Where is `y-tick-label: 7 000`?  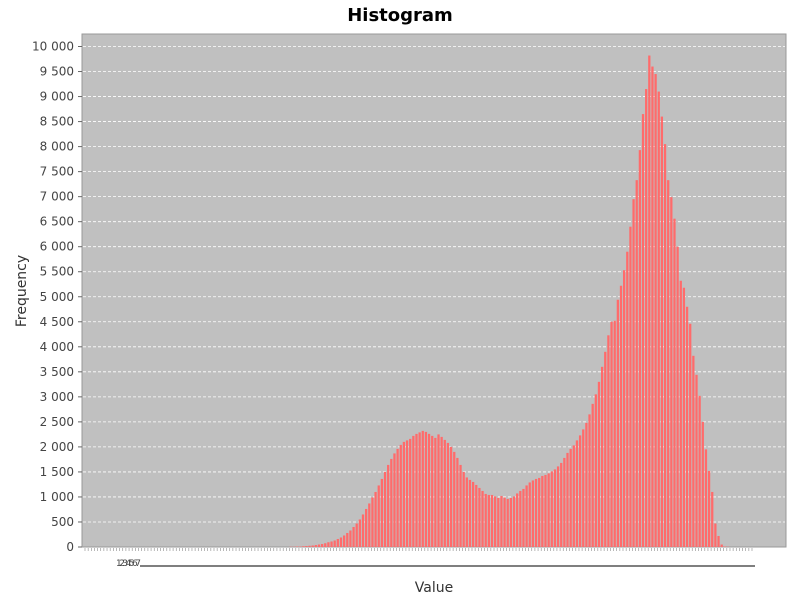
y-tick-label: 7 000 is located at coordinates (57, 197).